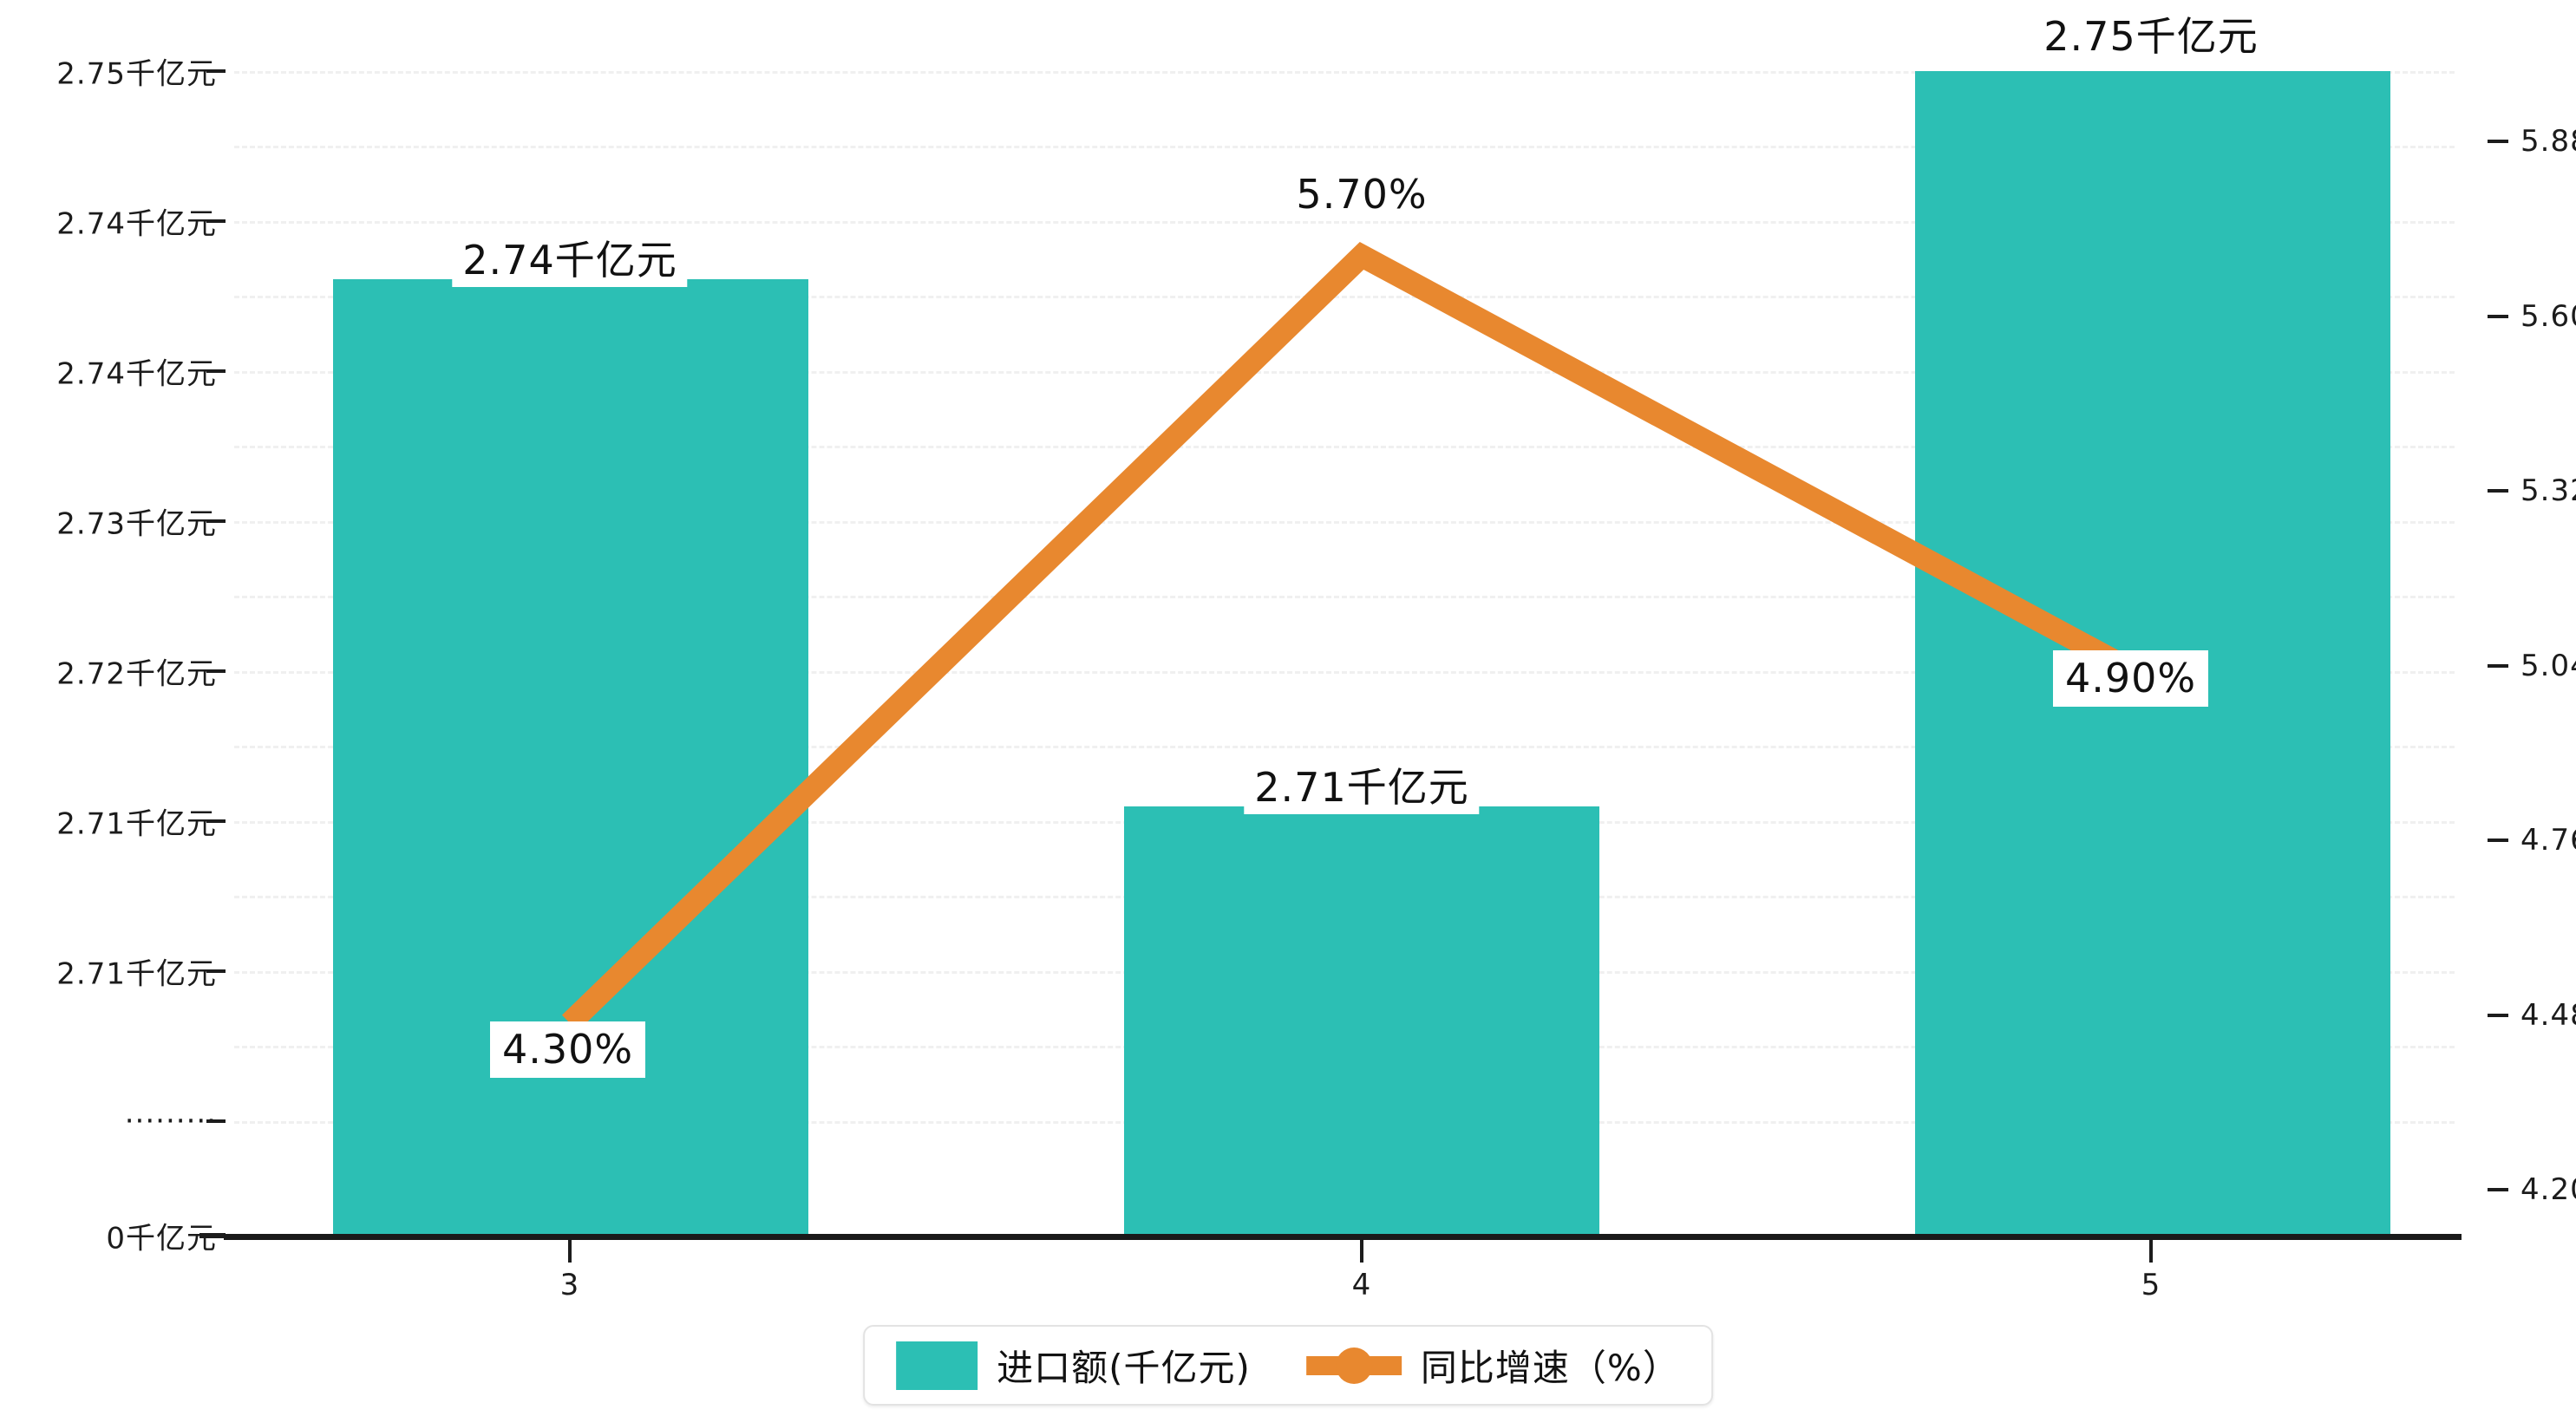 The height and width of the screenshot is (1416, 2576). What do you see at coordinates (1550, 1368) in the screenshot?
I see `legend-label: 同比增速（%）` at bounding box center [1550, 1368].